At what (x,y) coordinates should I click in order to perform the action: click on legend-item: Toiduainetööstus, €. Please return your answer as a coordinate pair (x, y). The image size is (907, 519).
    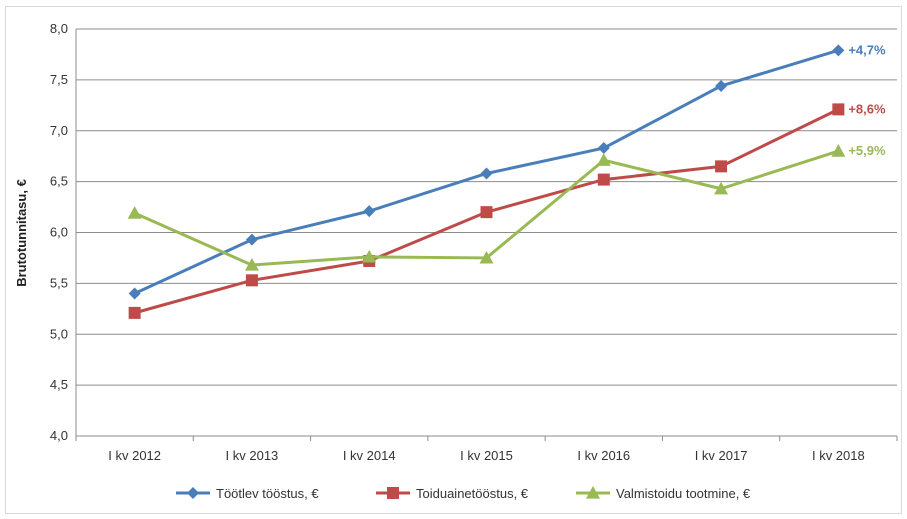
    Looking at the image, I should click on (452, 493).